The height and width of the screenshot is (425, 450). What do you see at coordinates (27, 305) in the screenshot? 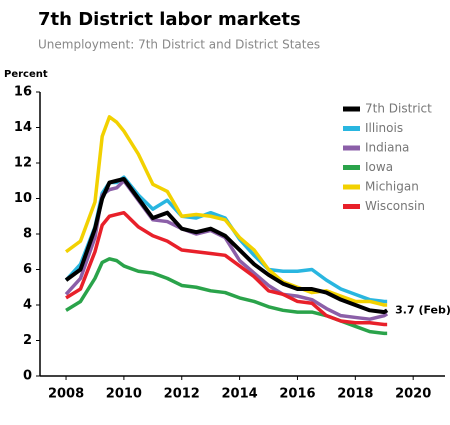
I see `y-tick-label: 4` at bounding box center [27, 305].